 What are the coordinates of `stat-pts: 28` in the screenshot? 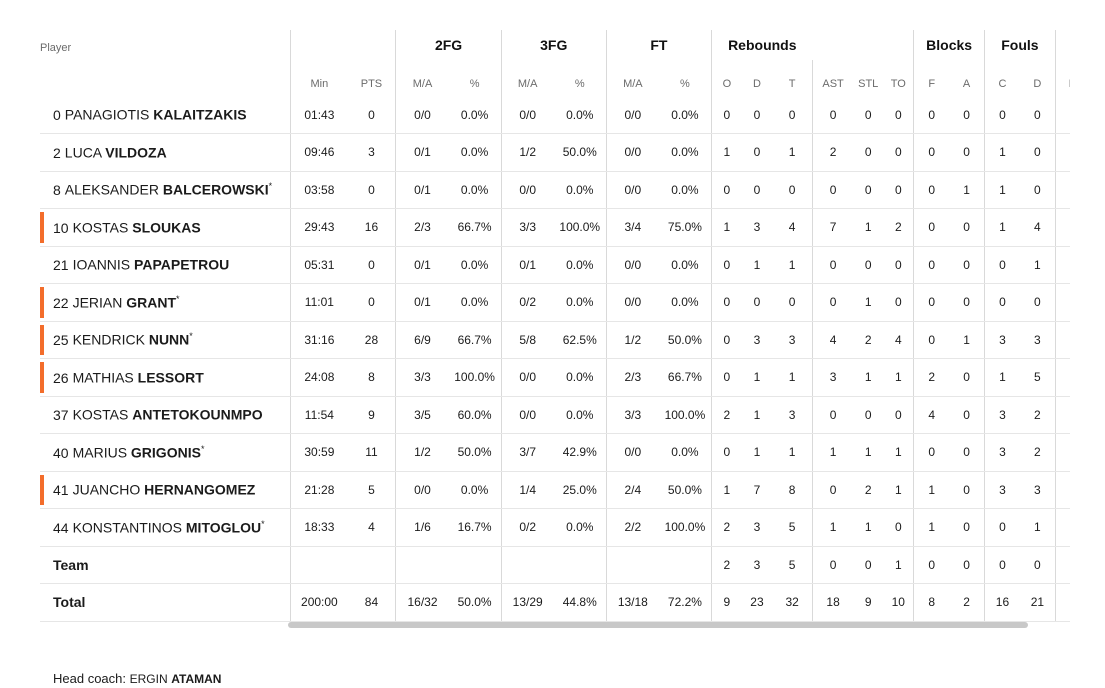 It's located at (371, 340).